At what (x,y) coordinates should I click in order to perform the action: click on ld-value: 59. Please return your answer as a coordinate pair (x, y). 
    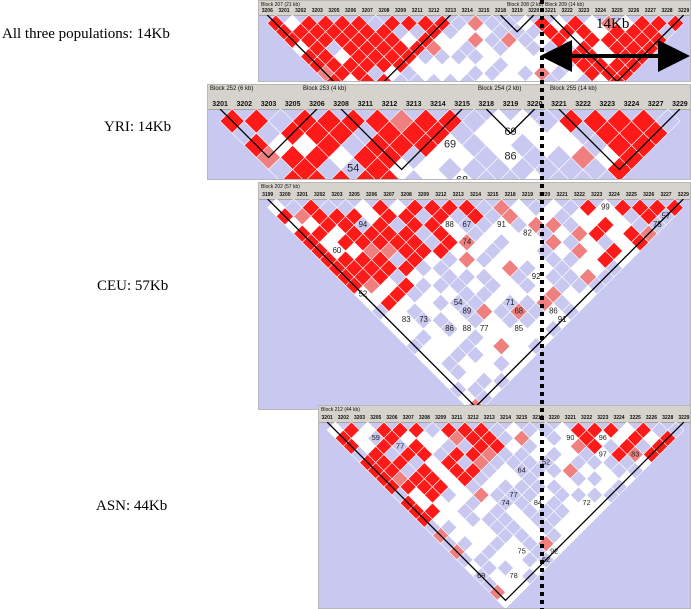
    Looking at the image, I should click on (376, 437).